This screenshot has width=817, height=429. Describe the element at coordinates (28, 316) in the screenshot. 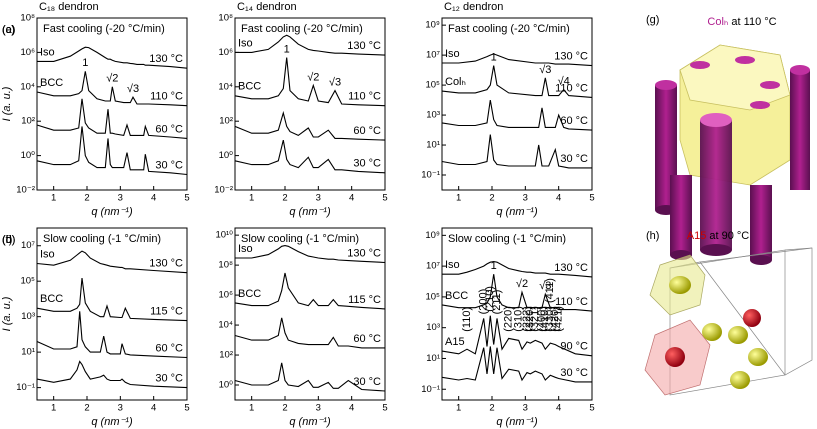

I see `y-tick-label: 10³` at that location.